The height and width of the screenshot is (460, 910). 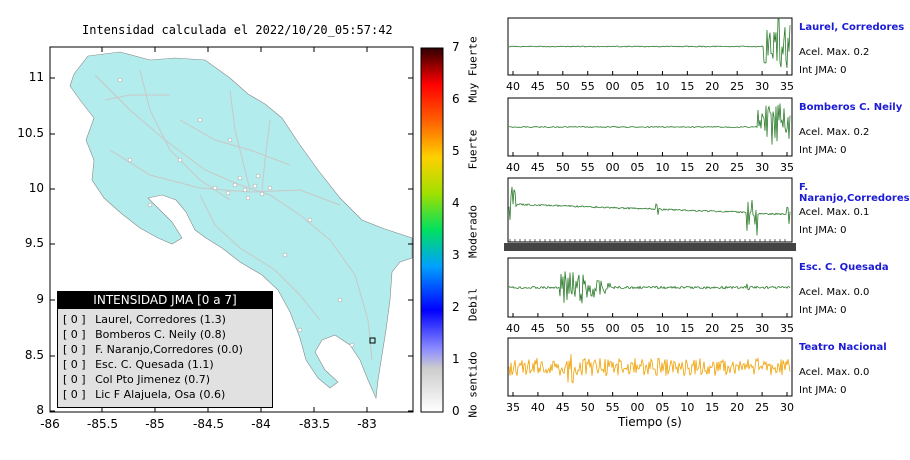 I want to click on station-name: Teatro Nacional, so click(x=843, y=347).